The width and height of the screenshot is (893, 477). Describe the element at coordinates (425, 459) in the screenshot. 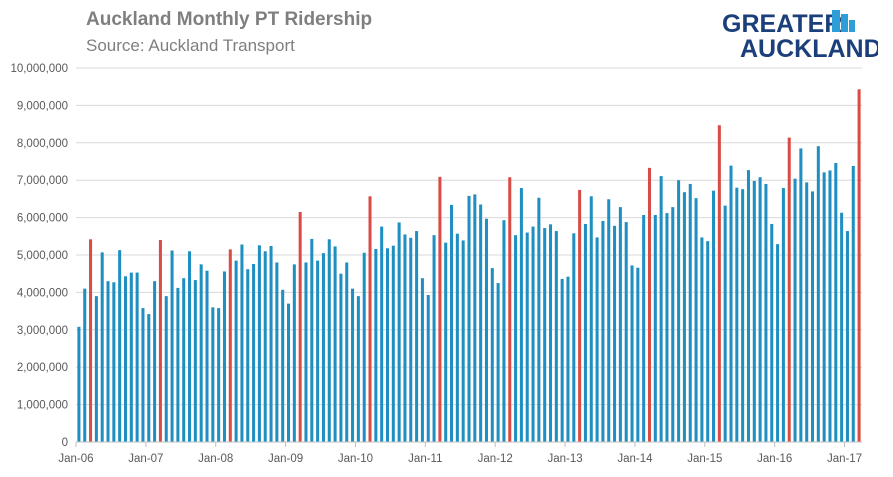

I see `x-tick-label: Jan-11` at that location.